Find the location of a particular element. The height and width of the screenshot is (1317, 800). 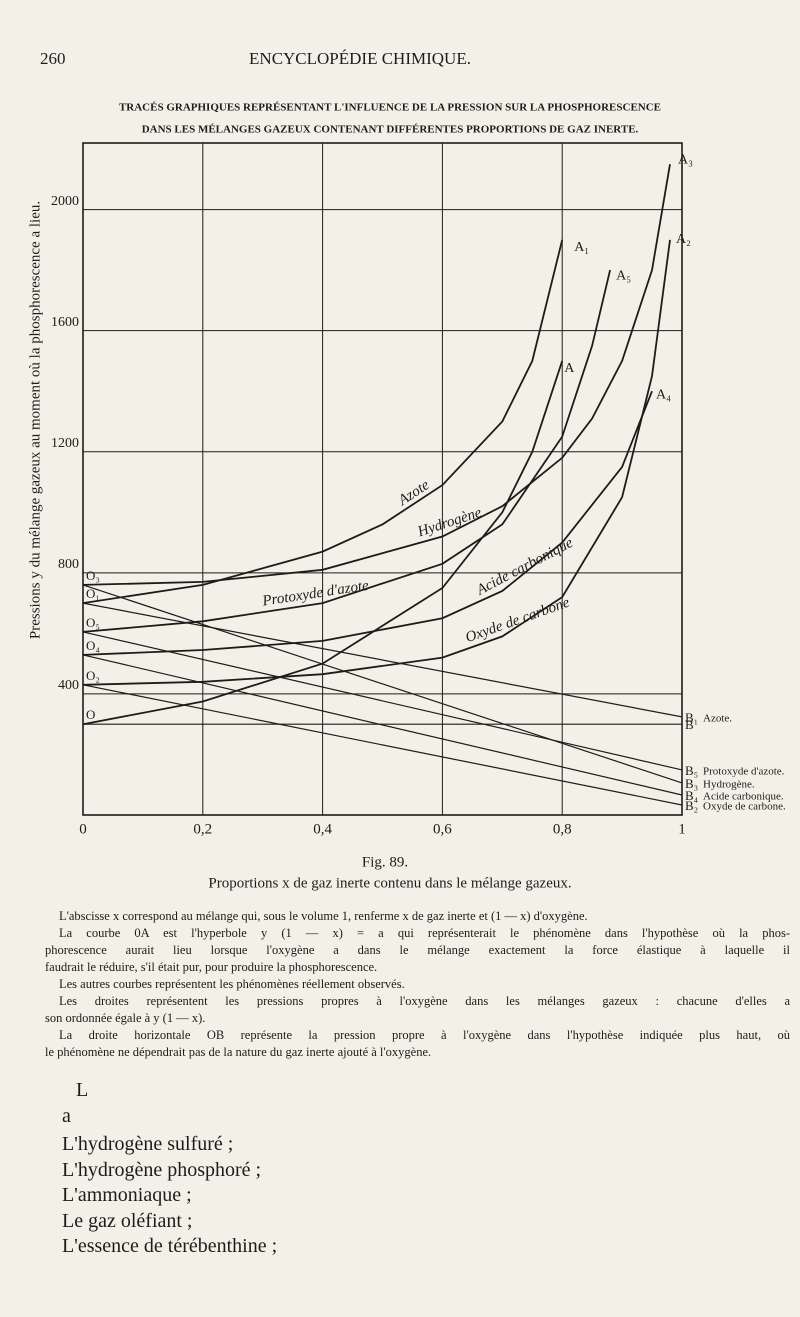

gas-label: Hydrogène. is located at coordinates (729, 784).